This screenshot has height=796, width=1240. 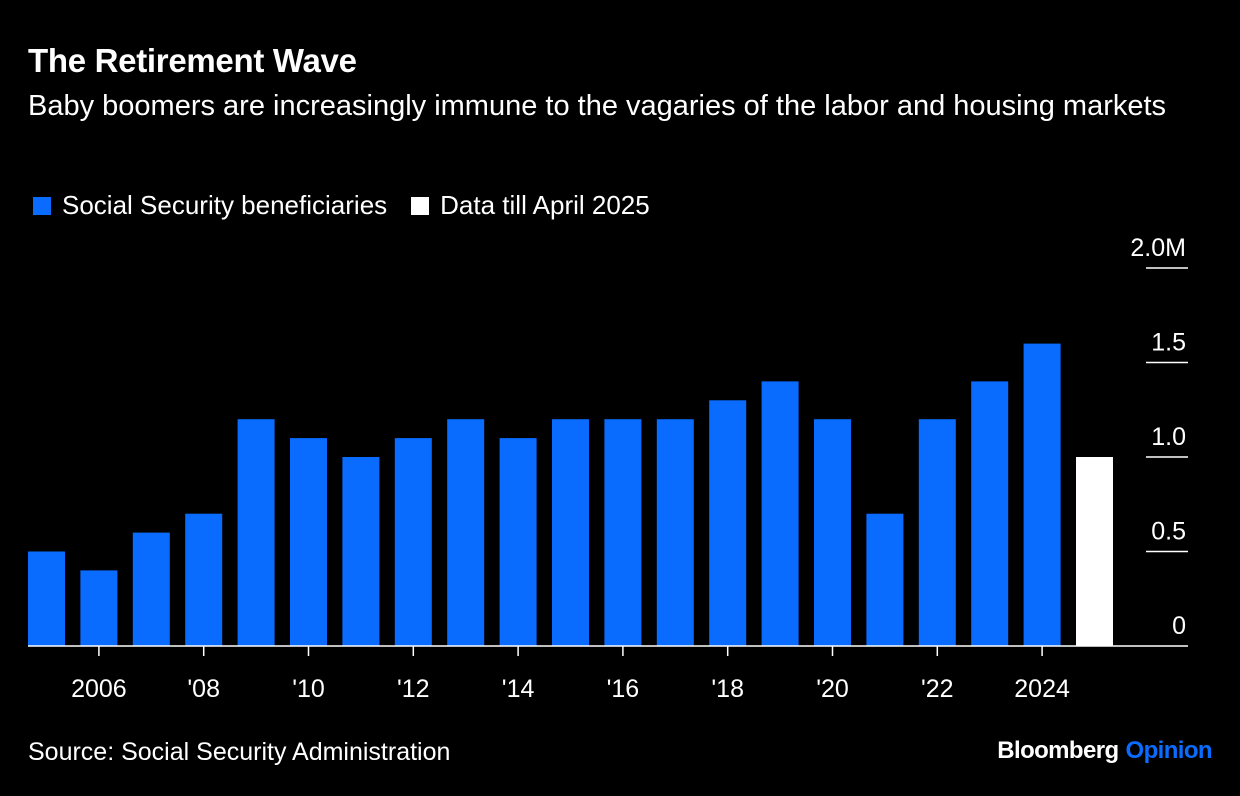 I want to click on x-tick-label-2022: '22, so click(x=937, y=689).